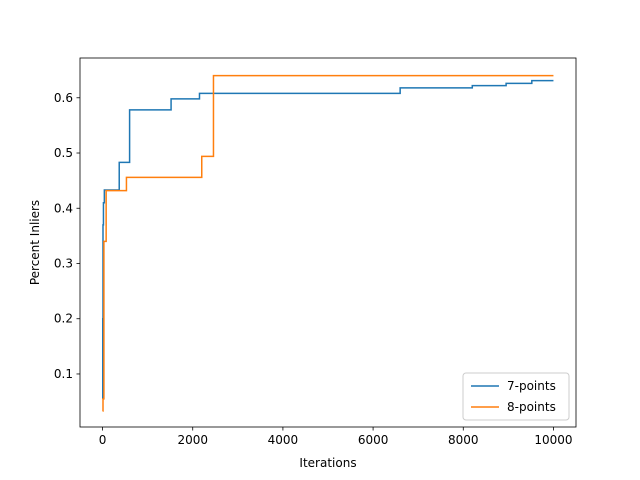 The image size is (640, 480). Describe the element at coordinates (373, 440) in the screenshot. I see `x-tick-label: 6000` at that location.